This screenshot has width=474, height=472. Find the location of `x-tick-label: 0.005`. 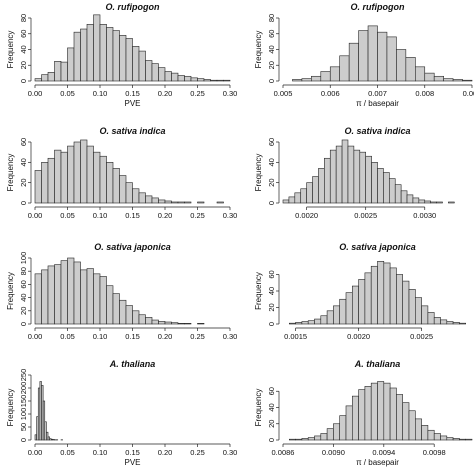

x-tick-label: 0.005 is located at coordinates (283, 93).